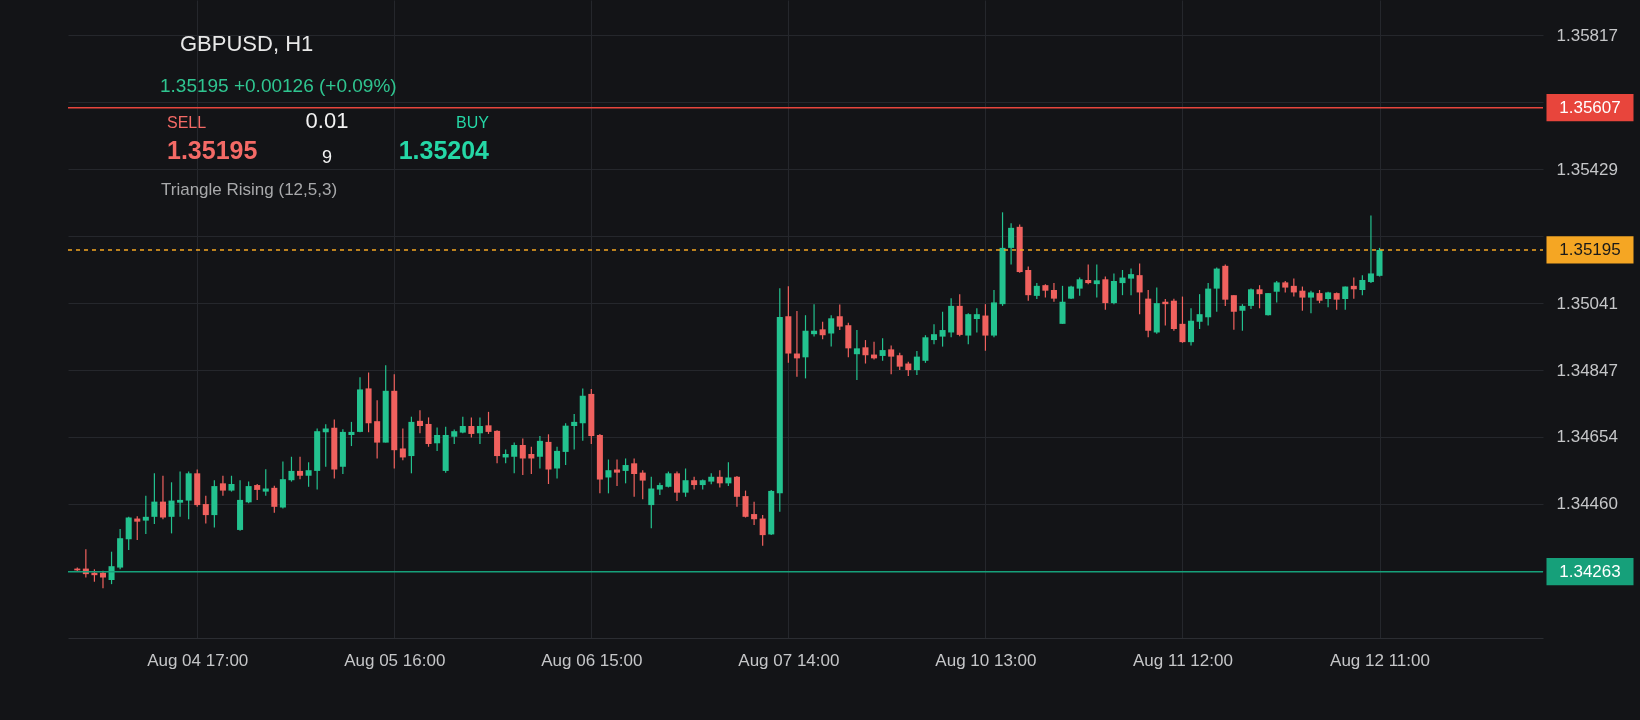 The width and height of the screenshot is (1640, 720). What do you see at coordinates (1587, 35) in the screenshot?
I see `y-tick-label: 1.35817` at bounding box center [1587, 35].